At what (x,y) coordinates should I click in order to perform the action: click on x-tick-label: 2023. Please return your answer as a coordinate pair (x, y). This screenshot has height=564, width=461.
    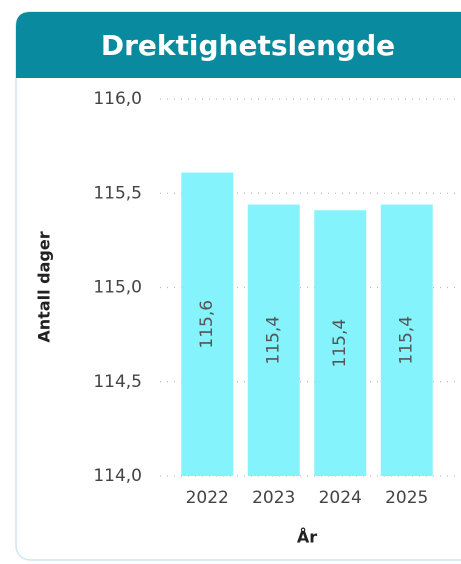
    Looking at the image, I should click on (273, 498).